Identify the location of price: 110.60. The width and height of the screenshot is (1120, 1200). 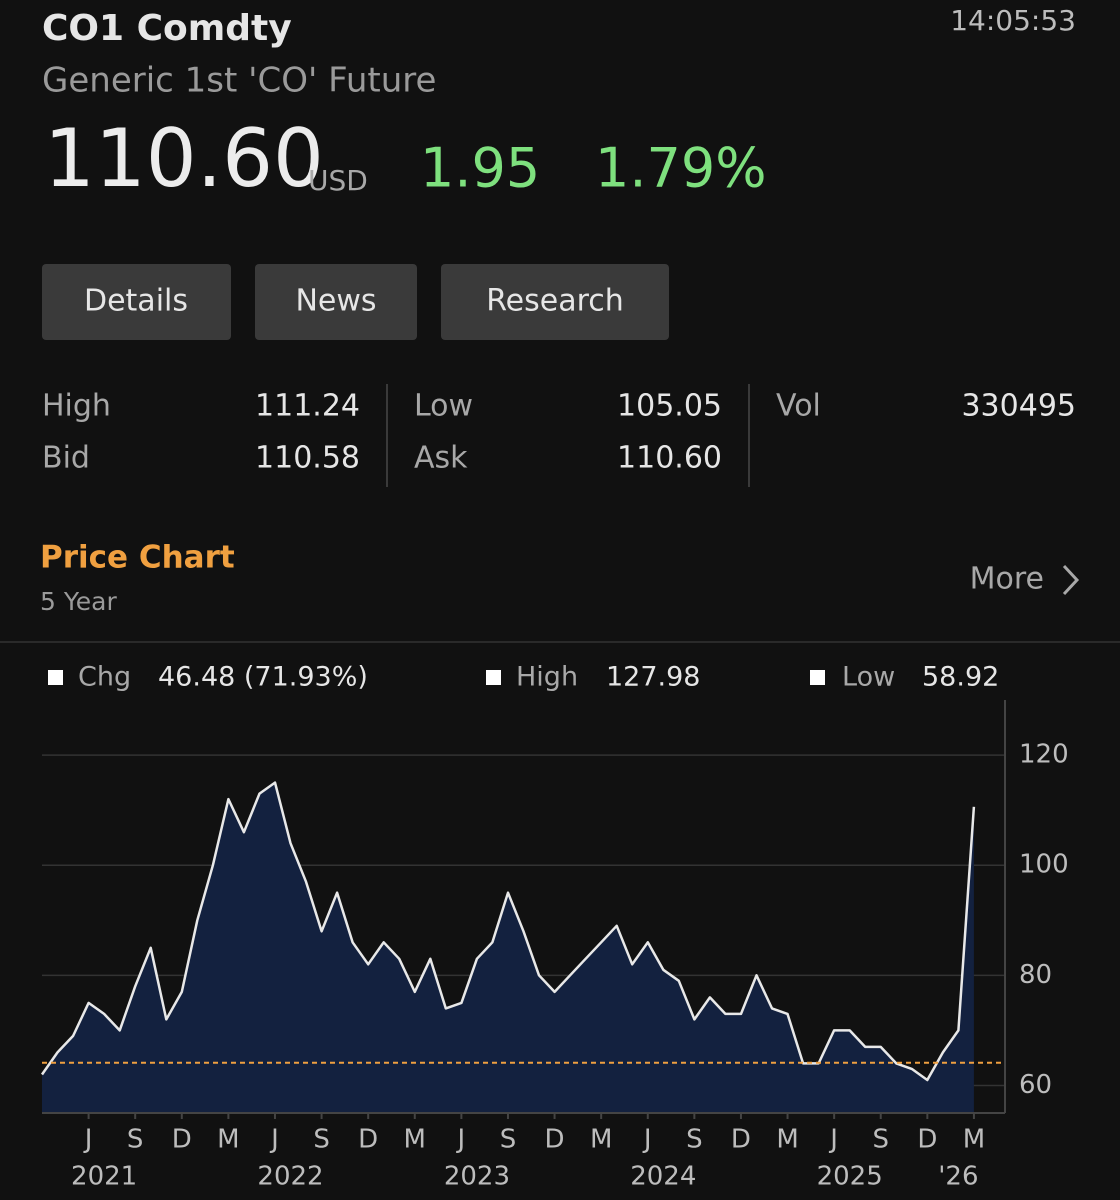
(184, 158).